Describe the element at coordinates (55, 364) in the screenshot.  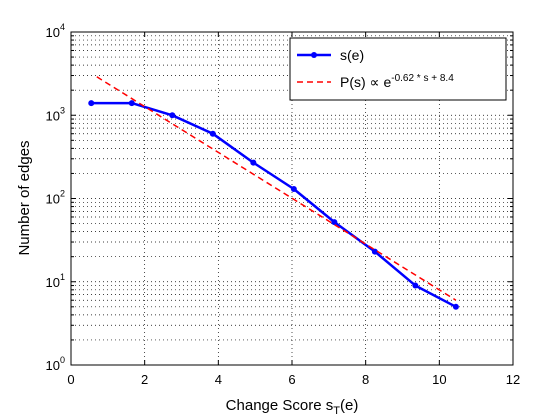
I see `y-tick-label: 10⁰` at that location.